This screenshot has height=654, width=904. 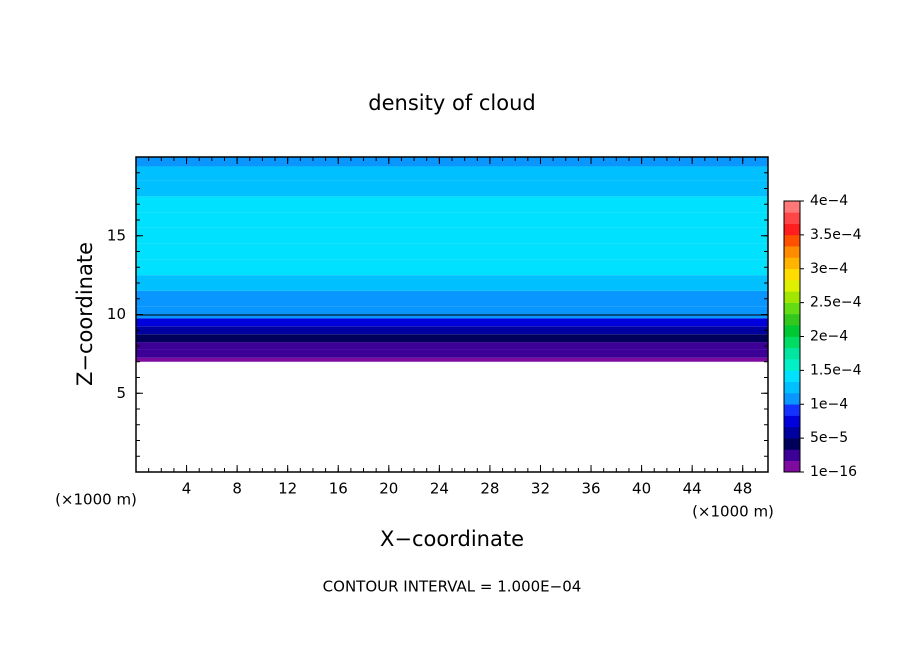 What do you see at coordinates (116, 314) in the screenshot?
I see `y-tick-label: 10` at bounding box center [116, 314].